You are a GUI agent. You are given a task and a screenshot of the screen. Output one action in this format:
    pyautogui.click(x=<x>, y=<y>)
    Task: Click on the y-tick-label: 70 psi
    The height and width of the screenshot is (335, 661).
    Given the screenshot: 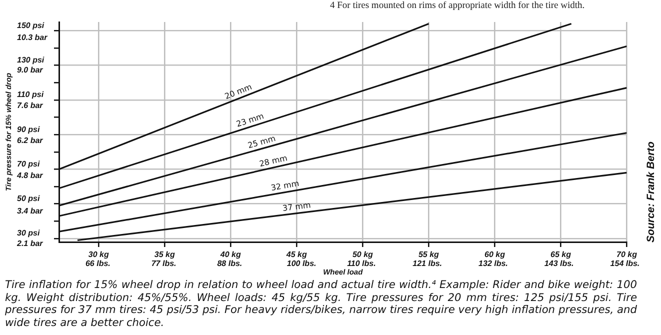 What is the action you would take?
    pyautogui.click(x=28, y=163)
    